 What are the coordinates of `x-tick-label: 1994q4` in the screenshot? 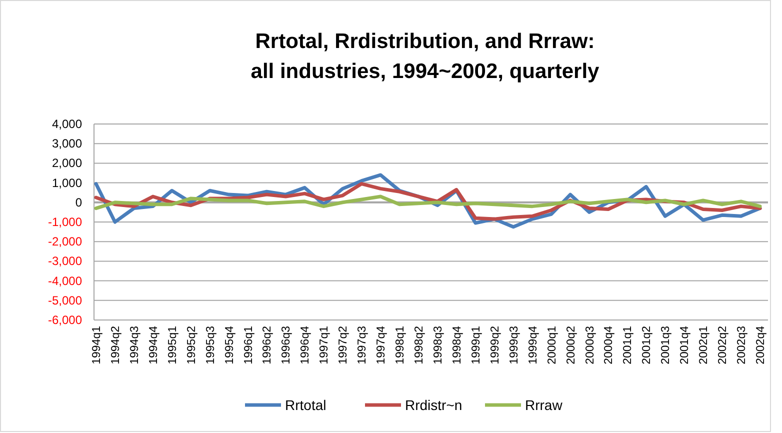 It's located at (154, 344).